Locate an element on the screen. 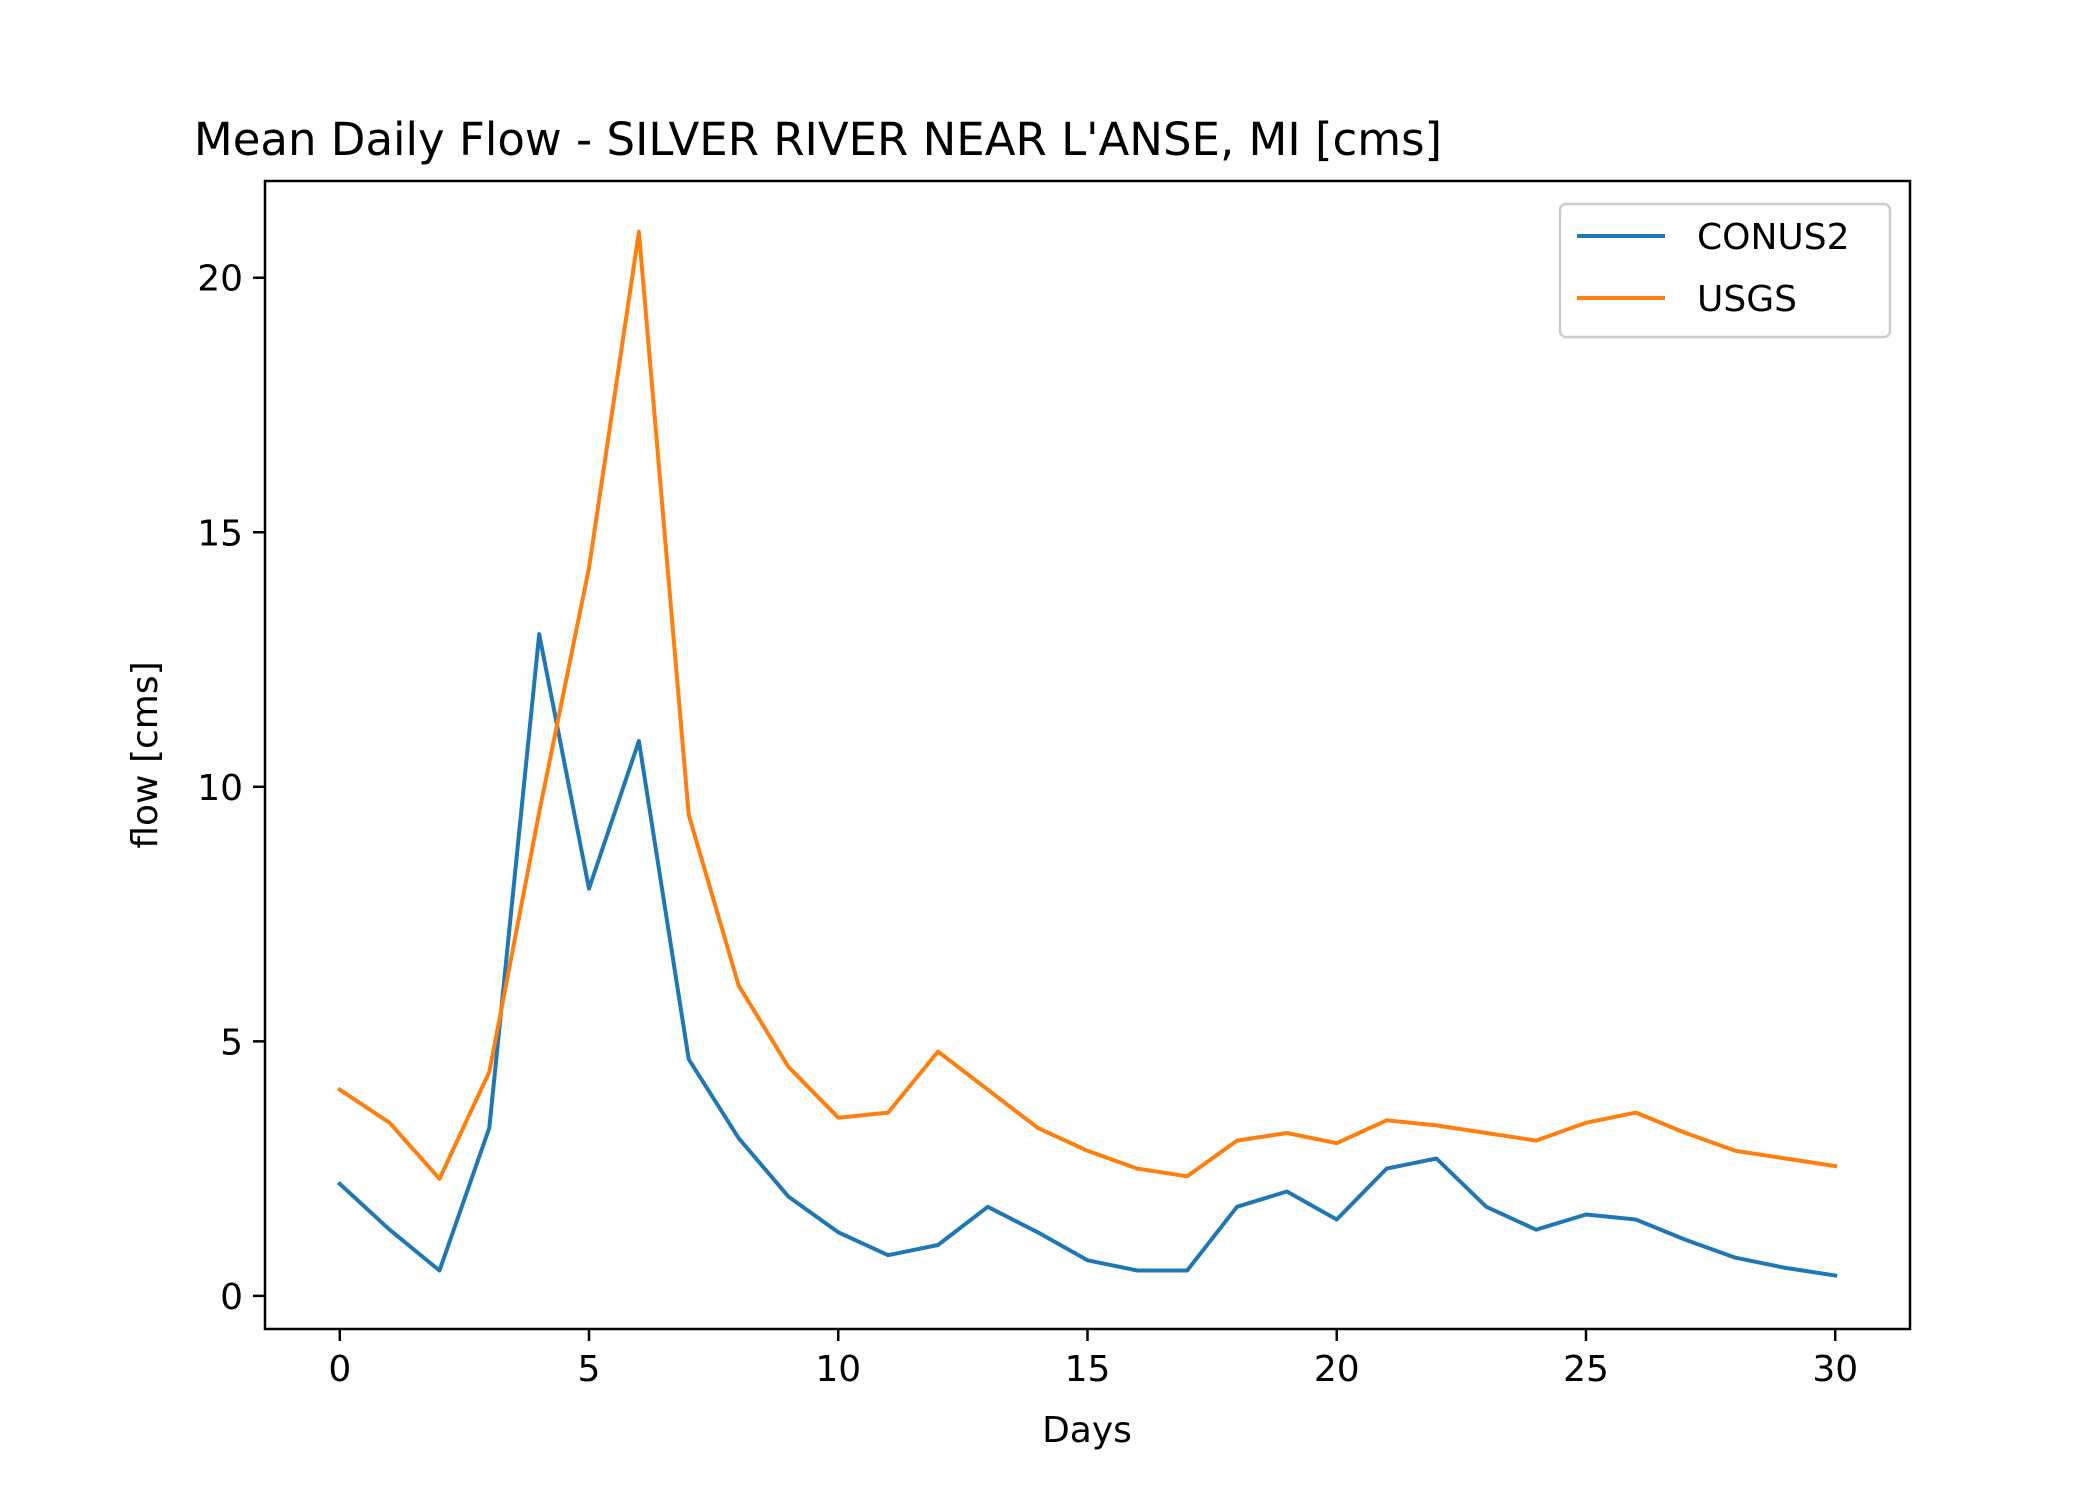  x-tick-label: 10 is located at coordinates (838, 1369).